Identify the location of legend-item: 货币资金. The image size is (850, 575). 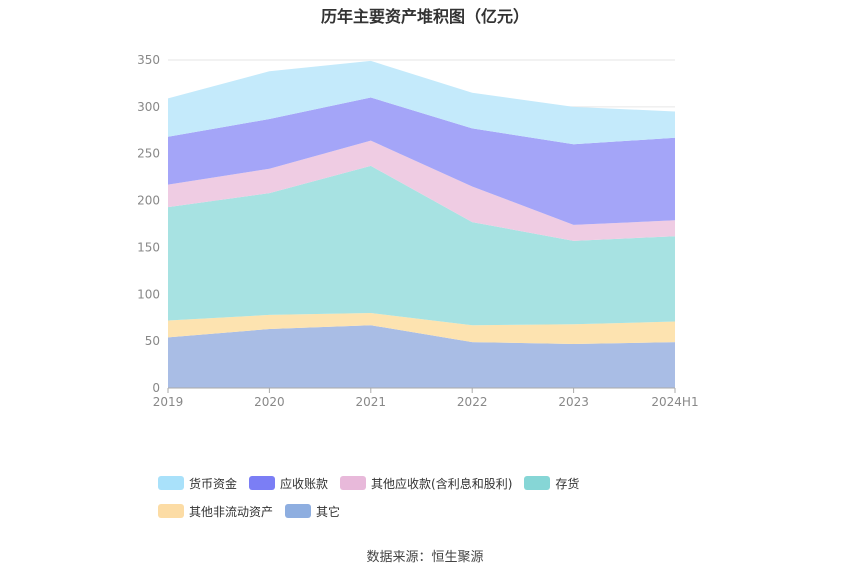
(197, 483).